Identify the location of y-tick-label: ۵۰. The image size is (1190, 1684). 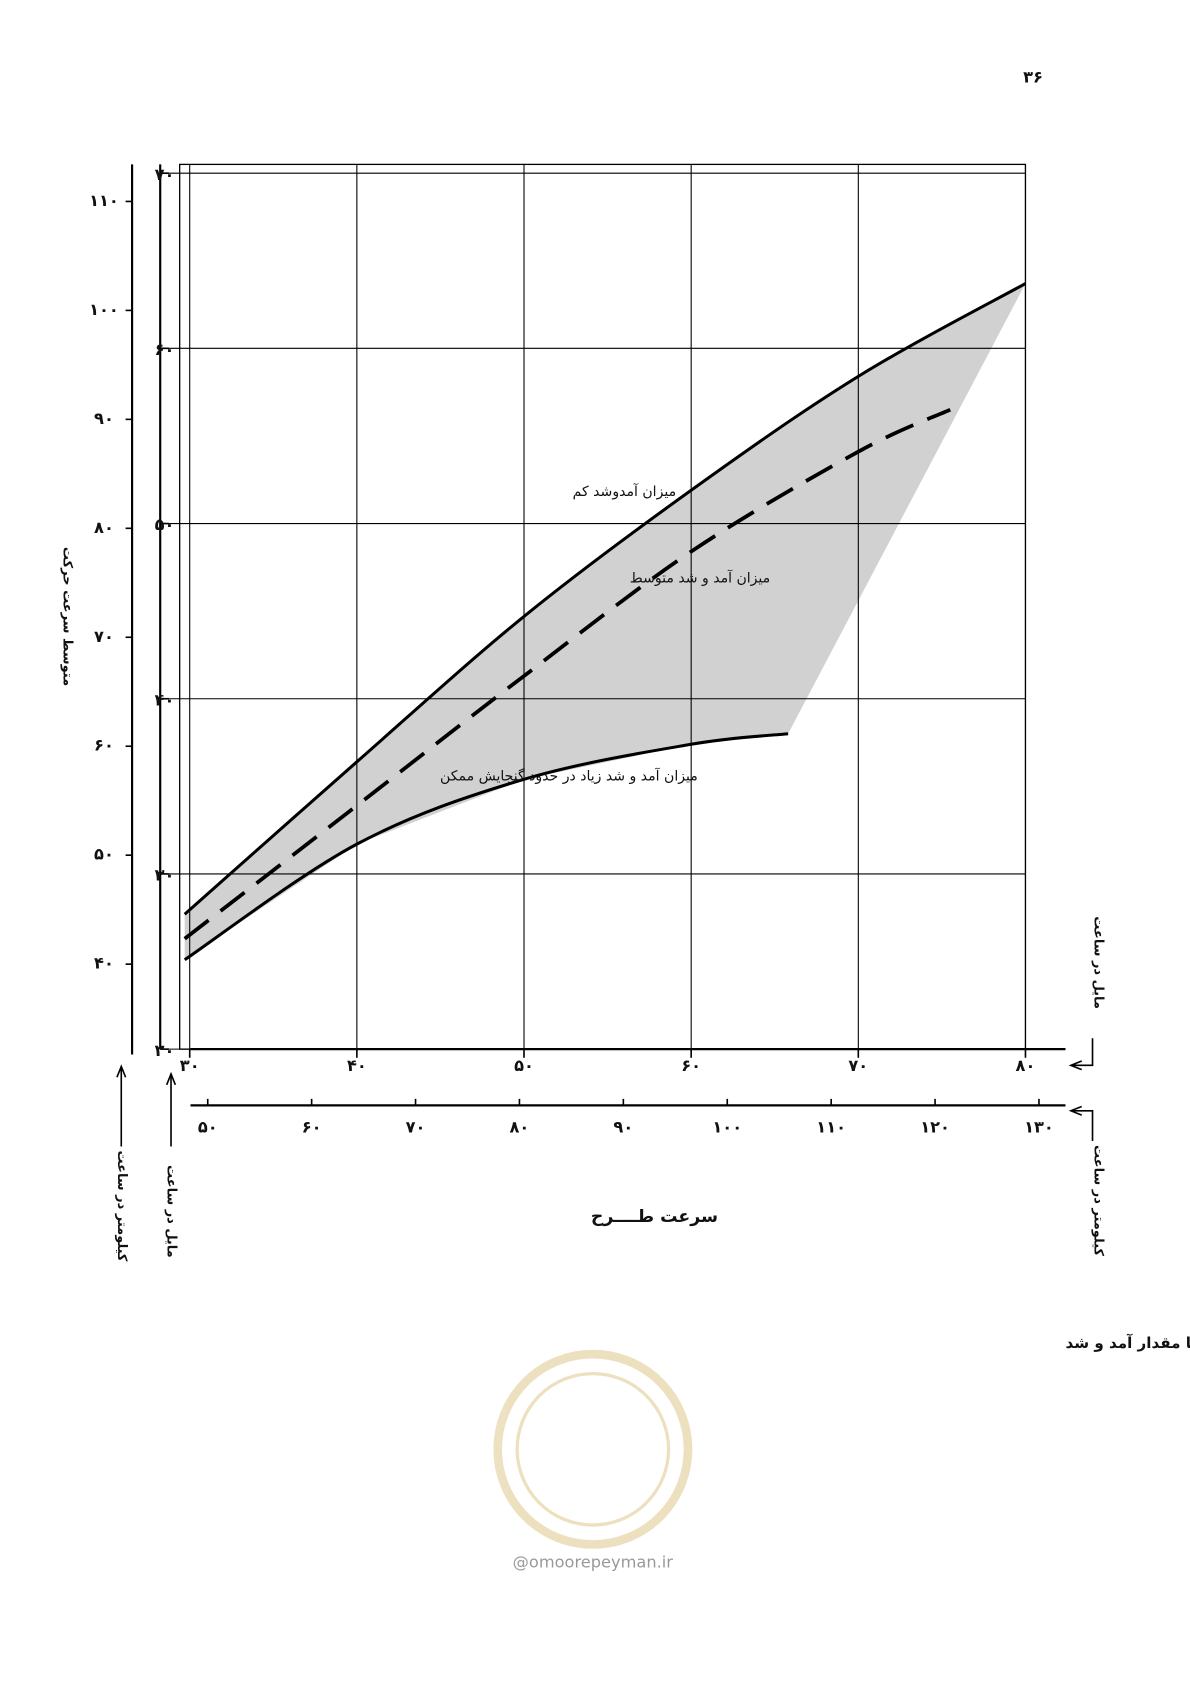
(165, 524).